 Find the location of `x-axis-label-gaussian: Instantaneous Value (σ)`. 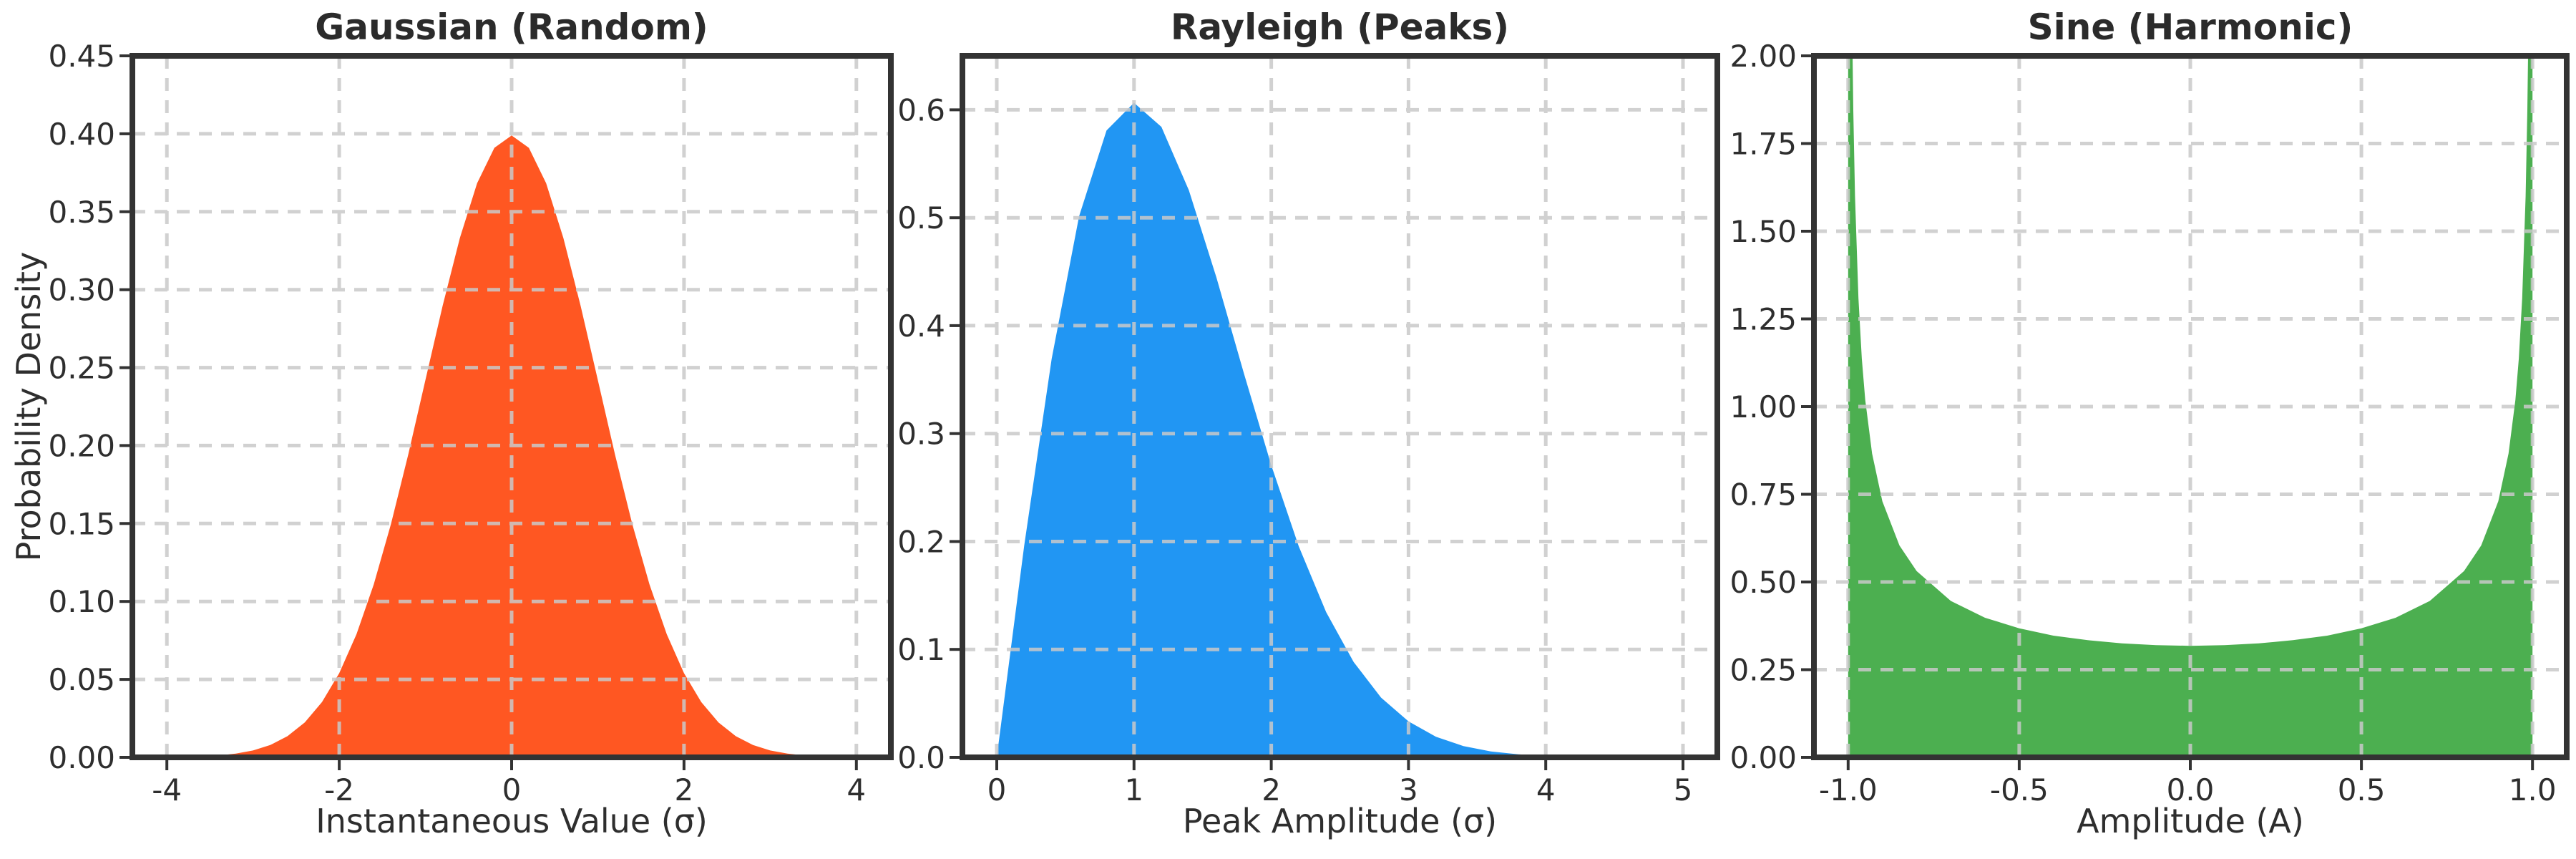

x-axis-label-gaussian: Instantaneous Value (σ) is located at coordinates (512, 821).